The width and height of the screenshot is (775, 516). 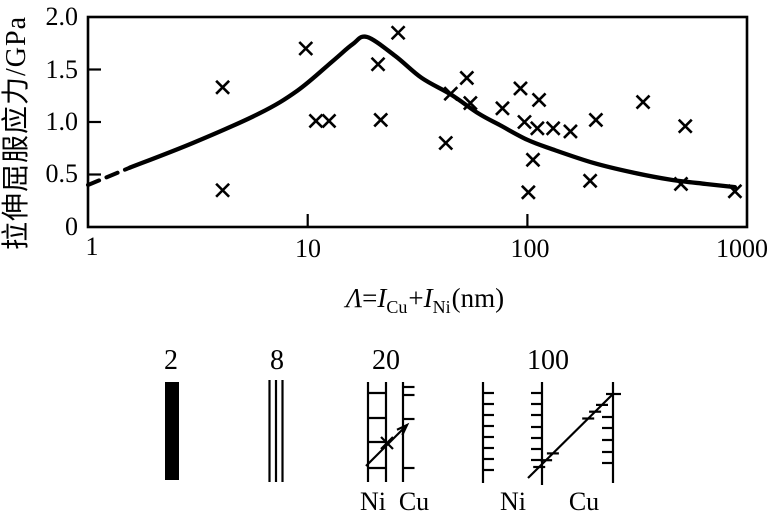 What do you see at coordinates (571, 435) in the screenshot?
I see `glide-dislocation-line` at bounding box center [571, 435].